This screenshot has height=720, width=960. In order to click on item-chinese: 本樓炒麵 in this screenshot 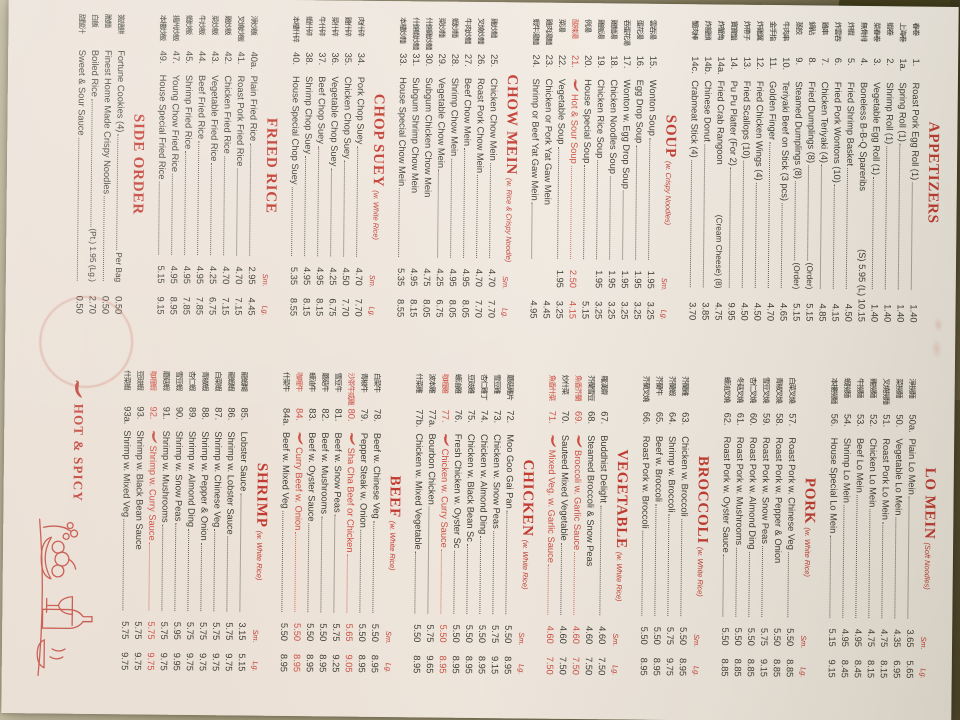, I will do `click(403, 30)`.